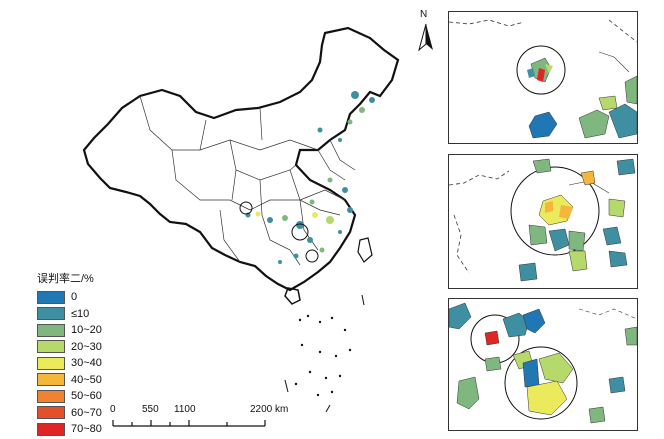 Image resolution: width=664 pixels, height=439 pixels. Describe the element at coordinates (150, 409) in the screenshot. I see `scale-tick-550: 550` at that location.